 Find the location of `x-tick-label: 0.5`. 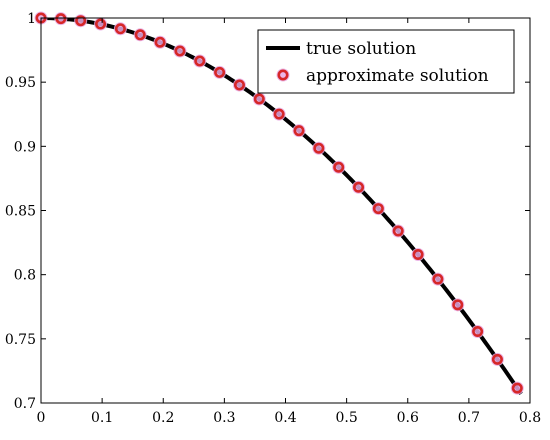

x-tick-label: 0.5 is located at coordinates (346, 418).